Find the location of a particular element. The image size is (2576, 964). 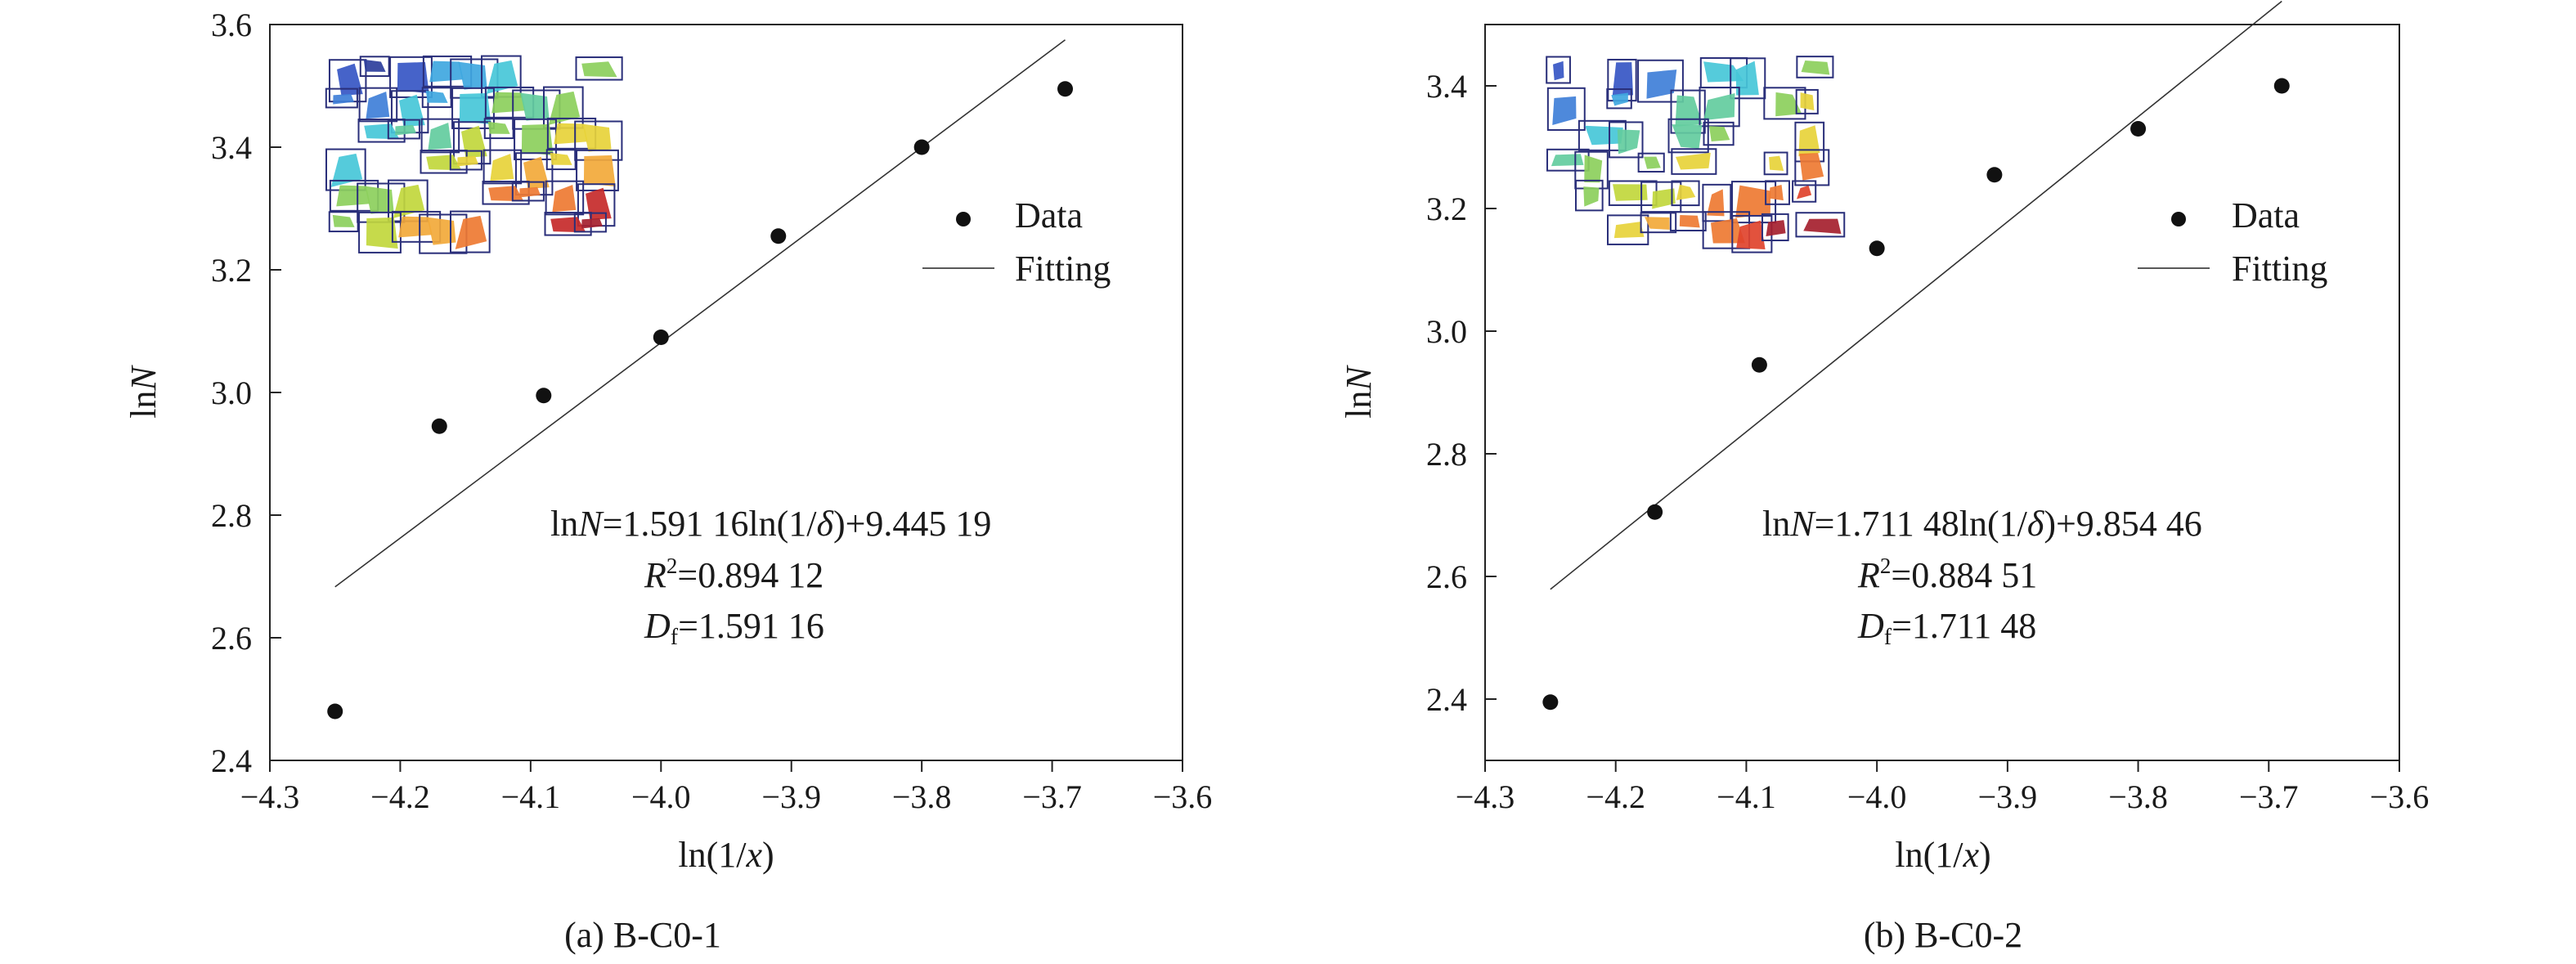

legend-data-marker is located at coordinates (2178, 219).